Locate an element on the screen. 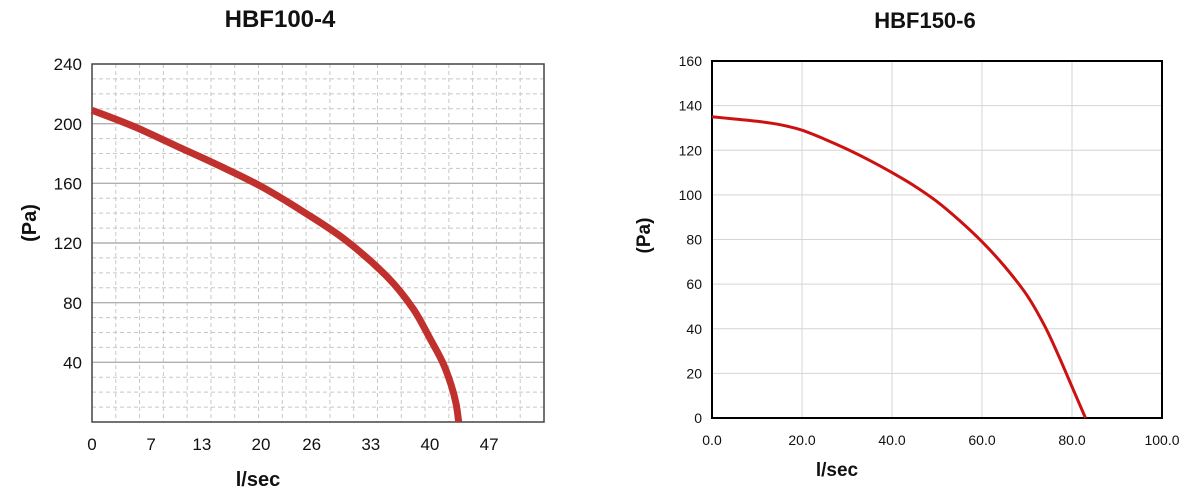 The height and width of the screenshot is (504, 1200). x-tick-label: 0 is located at coordinates (91, 444).